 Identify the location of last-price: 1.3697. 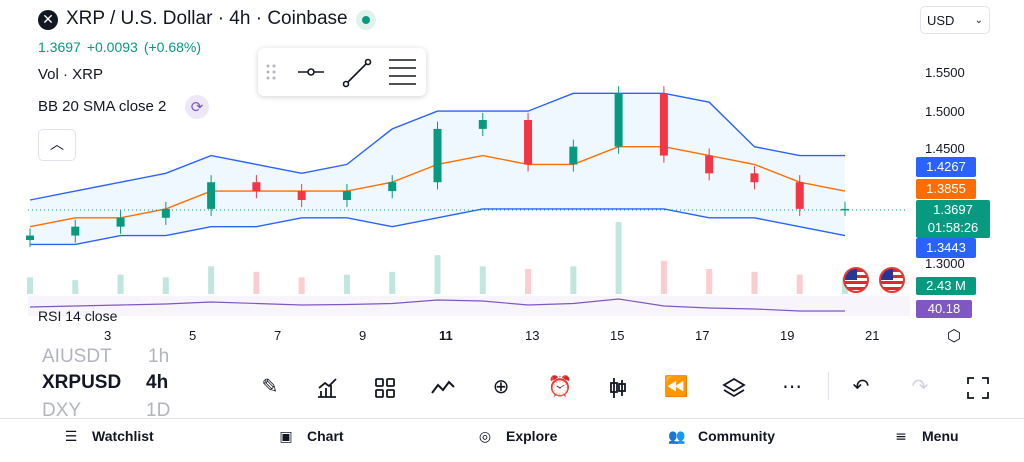
(59, 47).